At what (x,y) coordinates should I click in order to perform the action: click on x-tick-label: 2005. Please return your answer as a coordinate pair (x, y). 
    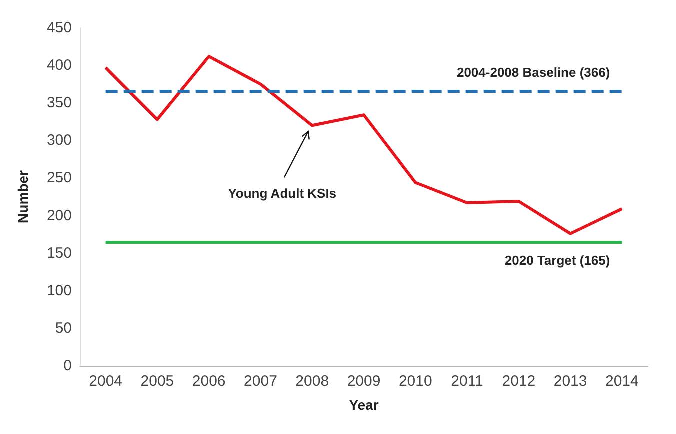
    Looking at the image, I should click on (157, 381).